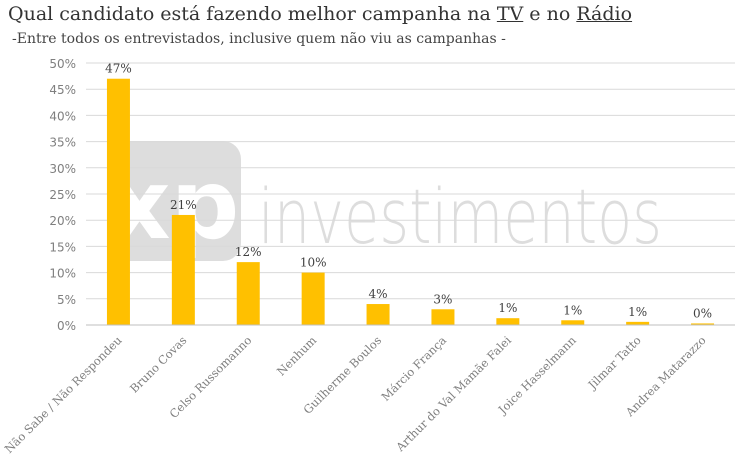 This screenshot has height=467, width=749. What do you see at coordinates (453, 394) in the screenshot?
I see `x-tick-label: Arthur do Val Mamãe Falei` at bounding box center [453, 394].